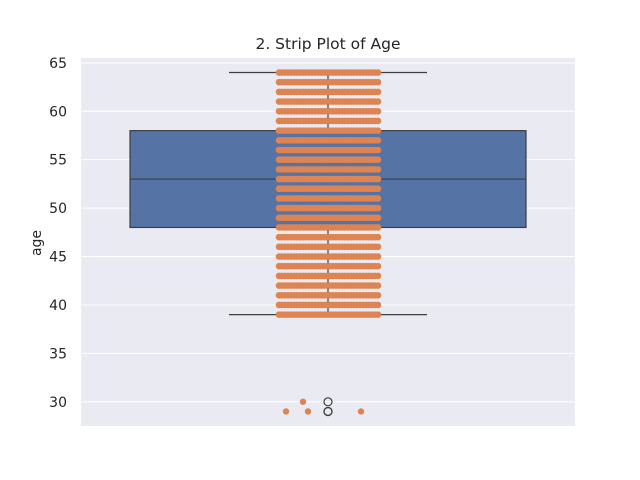 Image resolution: width=640 pixels, height=480 pixels. What do you see at coordinates (37, 243) in the screenshot?
I see `y-axis-label: age` at bounding box center [37, 243].